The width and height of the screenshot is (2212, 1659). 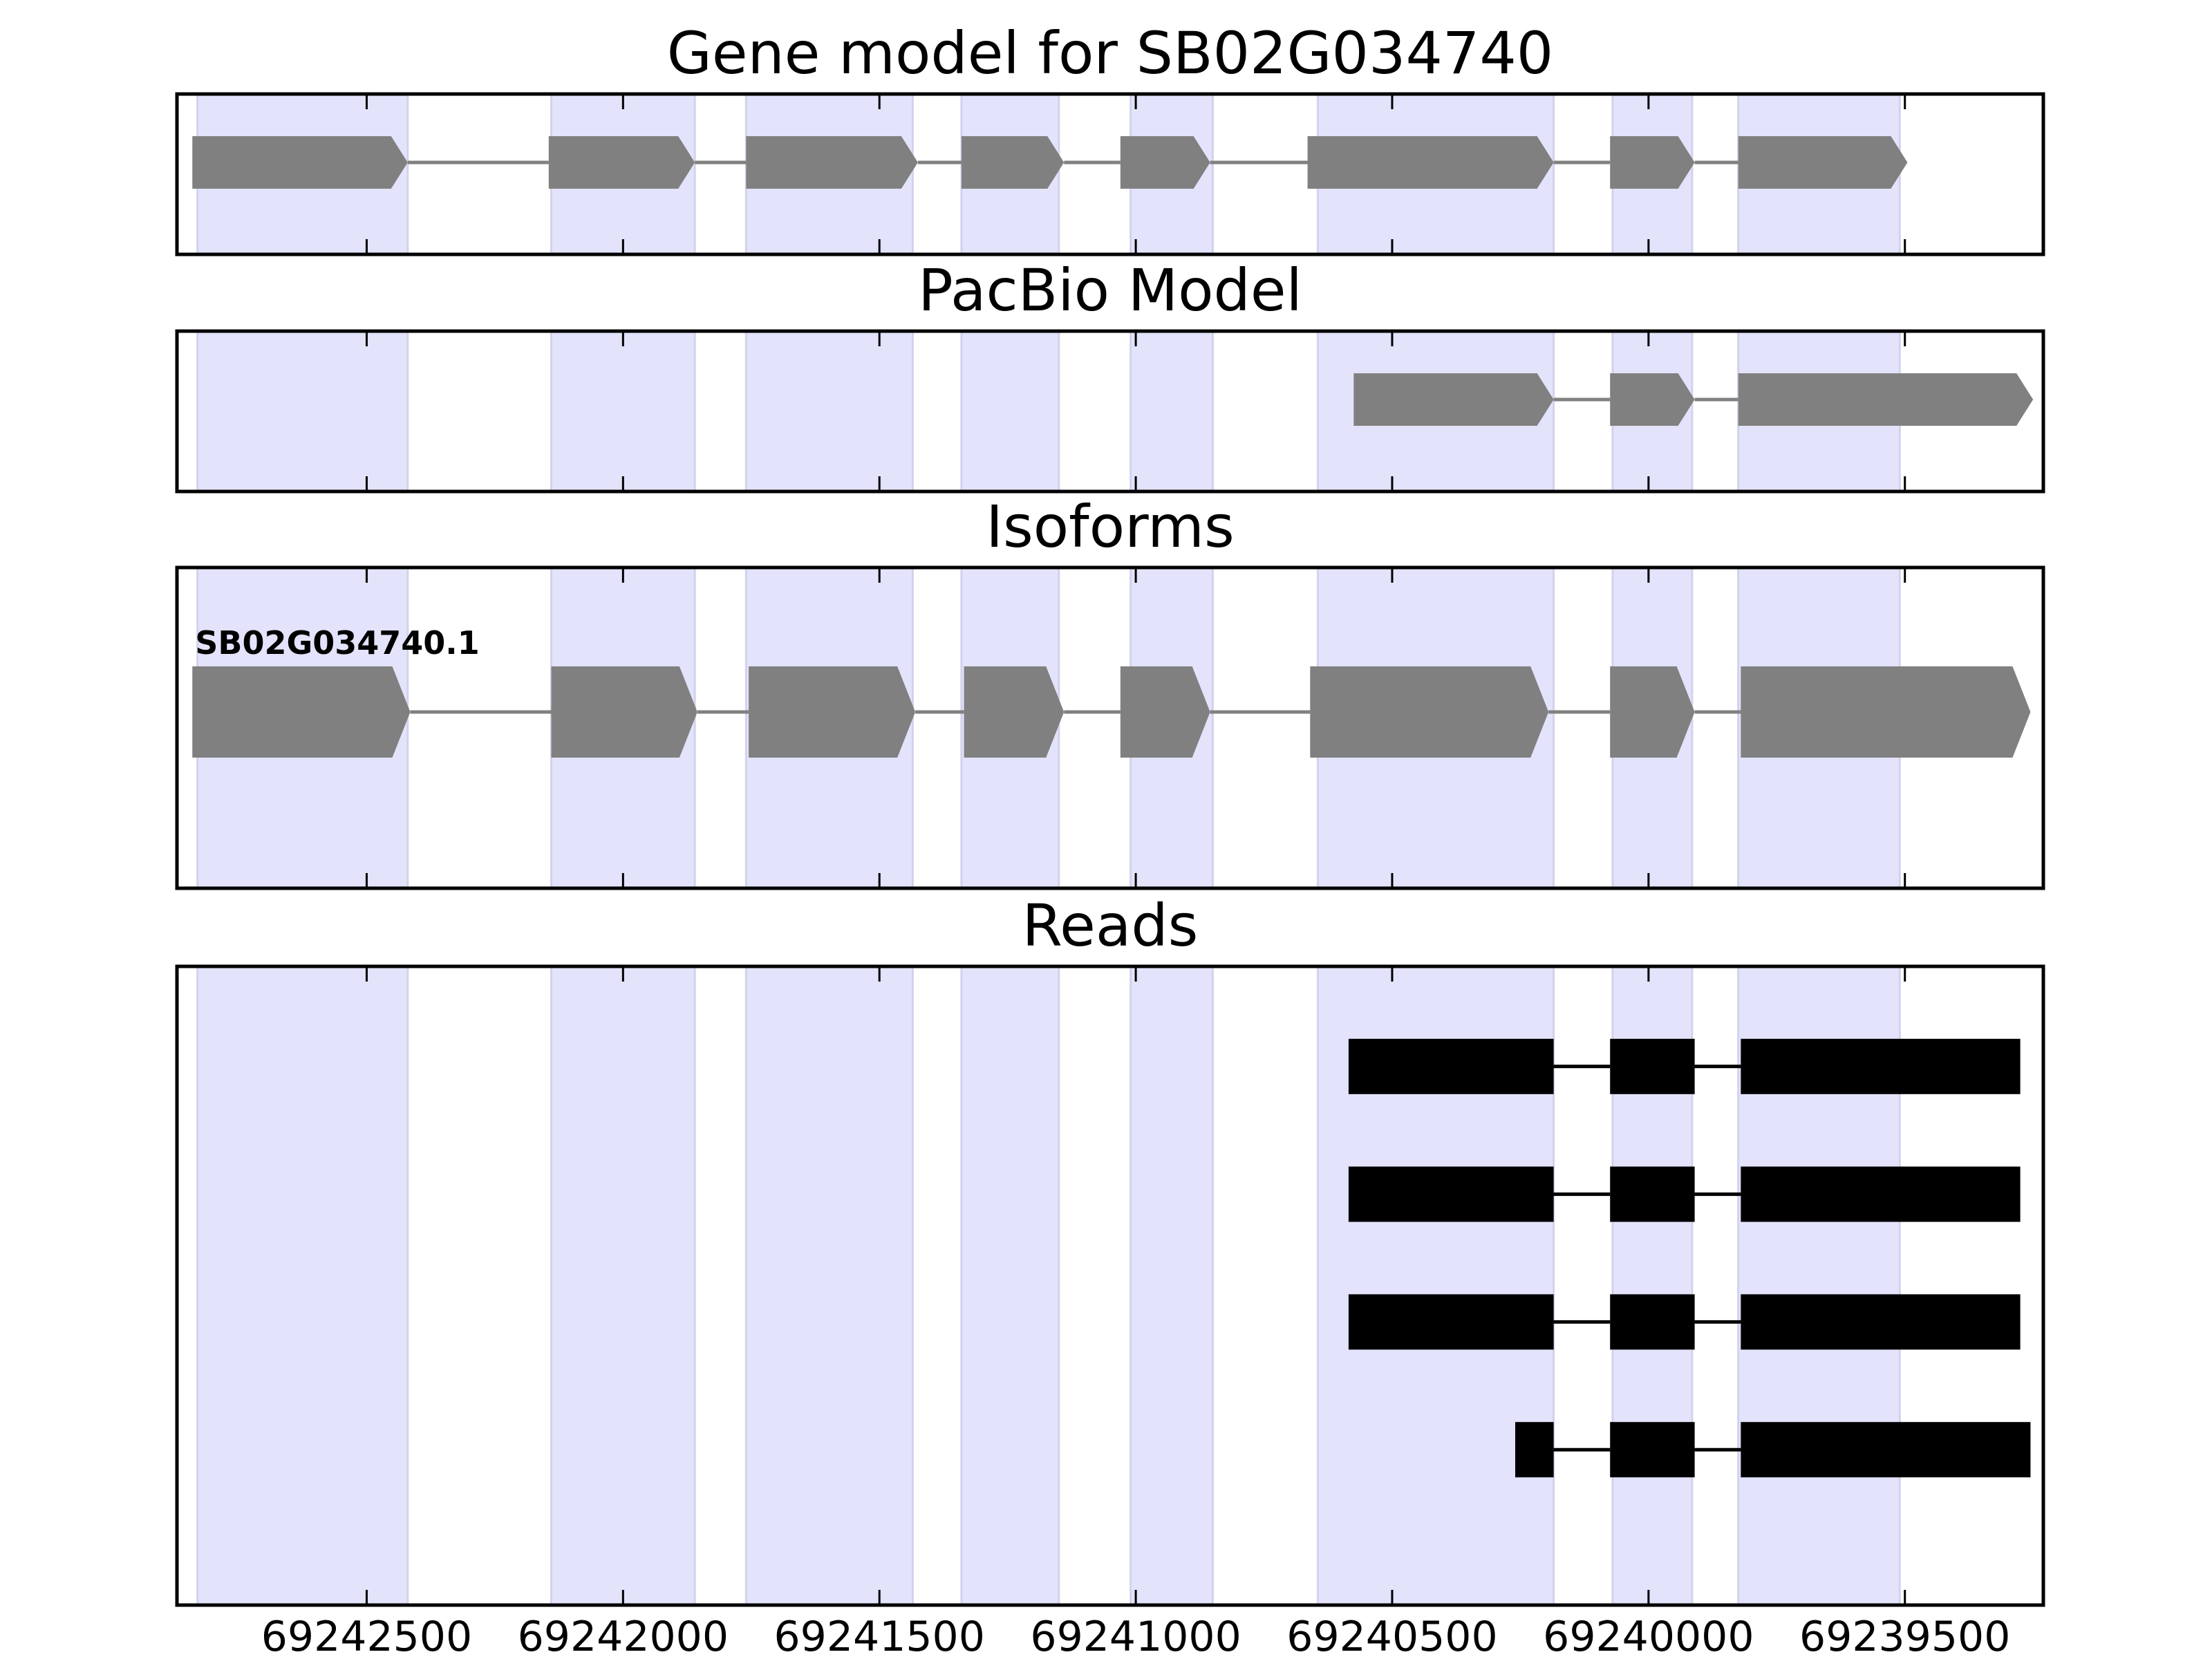 What do you see at coordinates (1110, 290) in the screenshot?
I see `panel-title: PacBio Model` at bounding box center [1110, 290].